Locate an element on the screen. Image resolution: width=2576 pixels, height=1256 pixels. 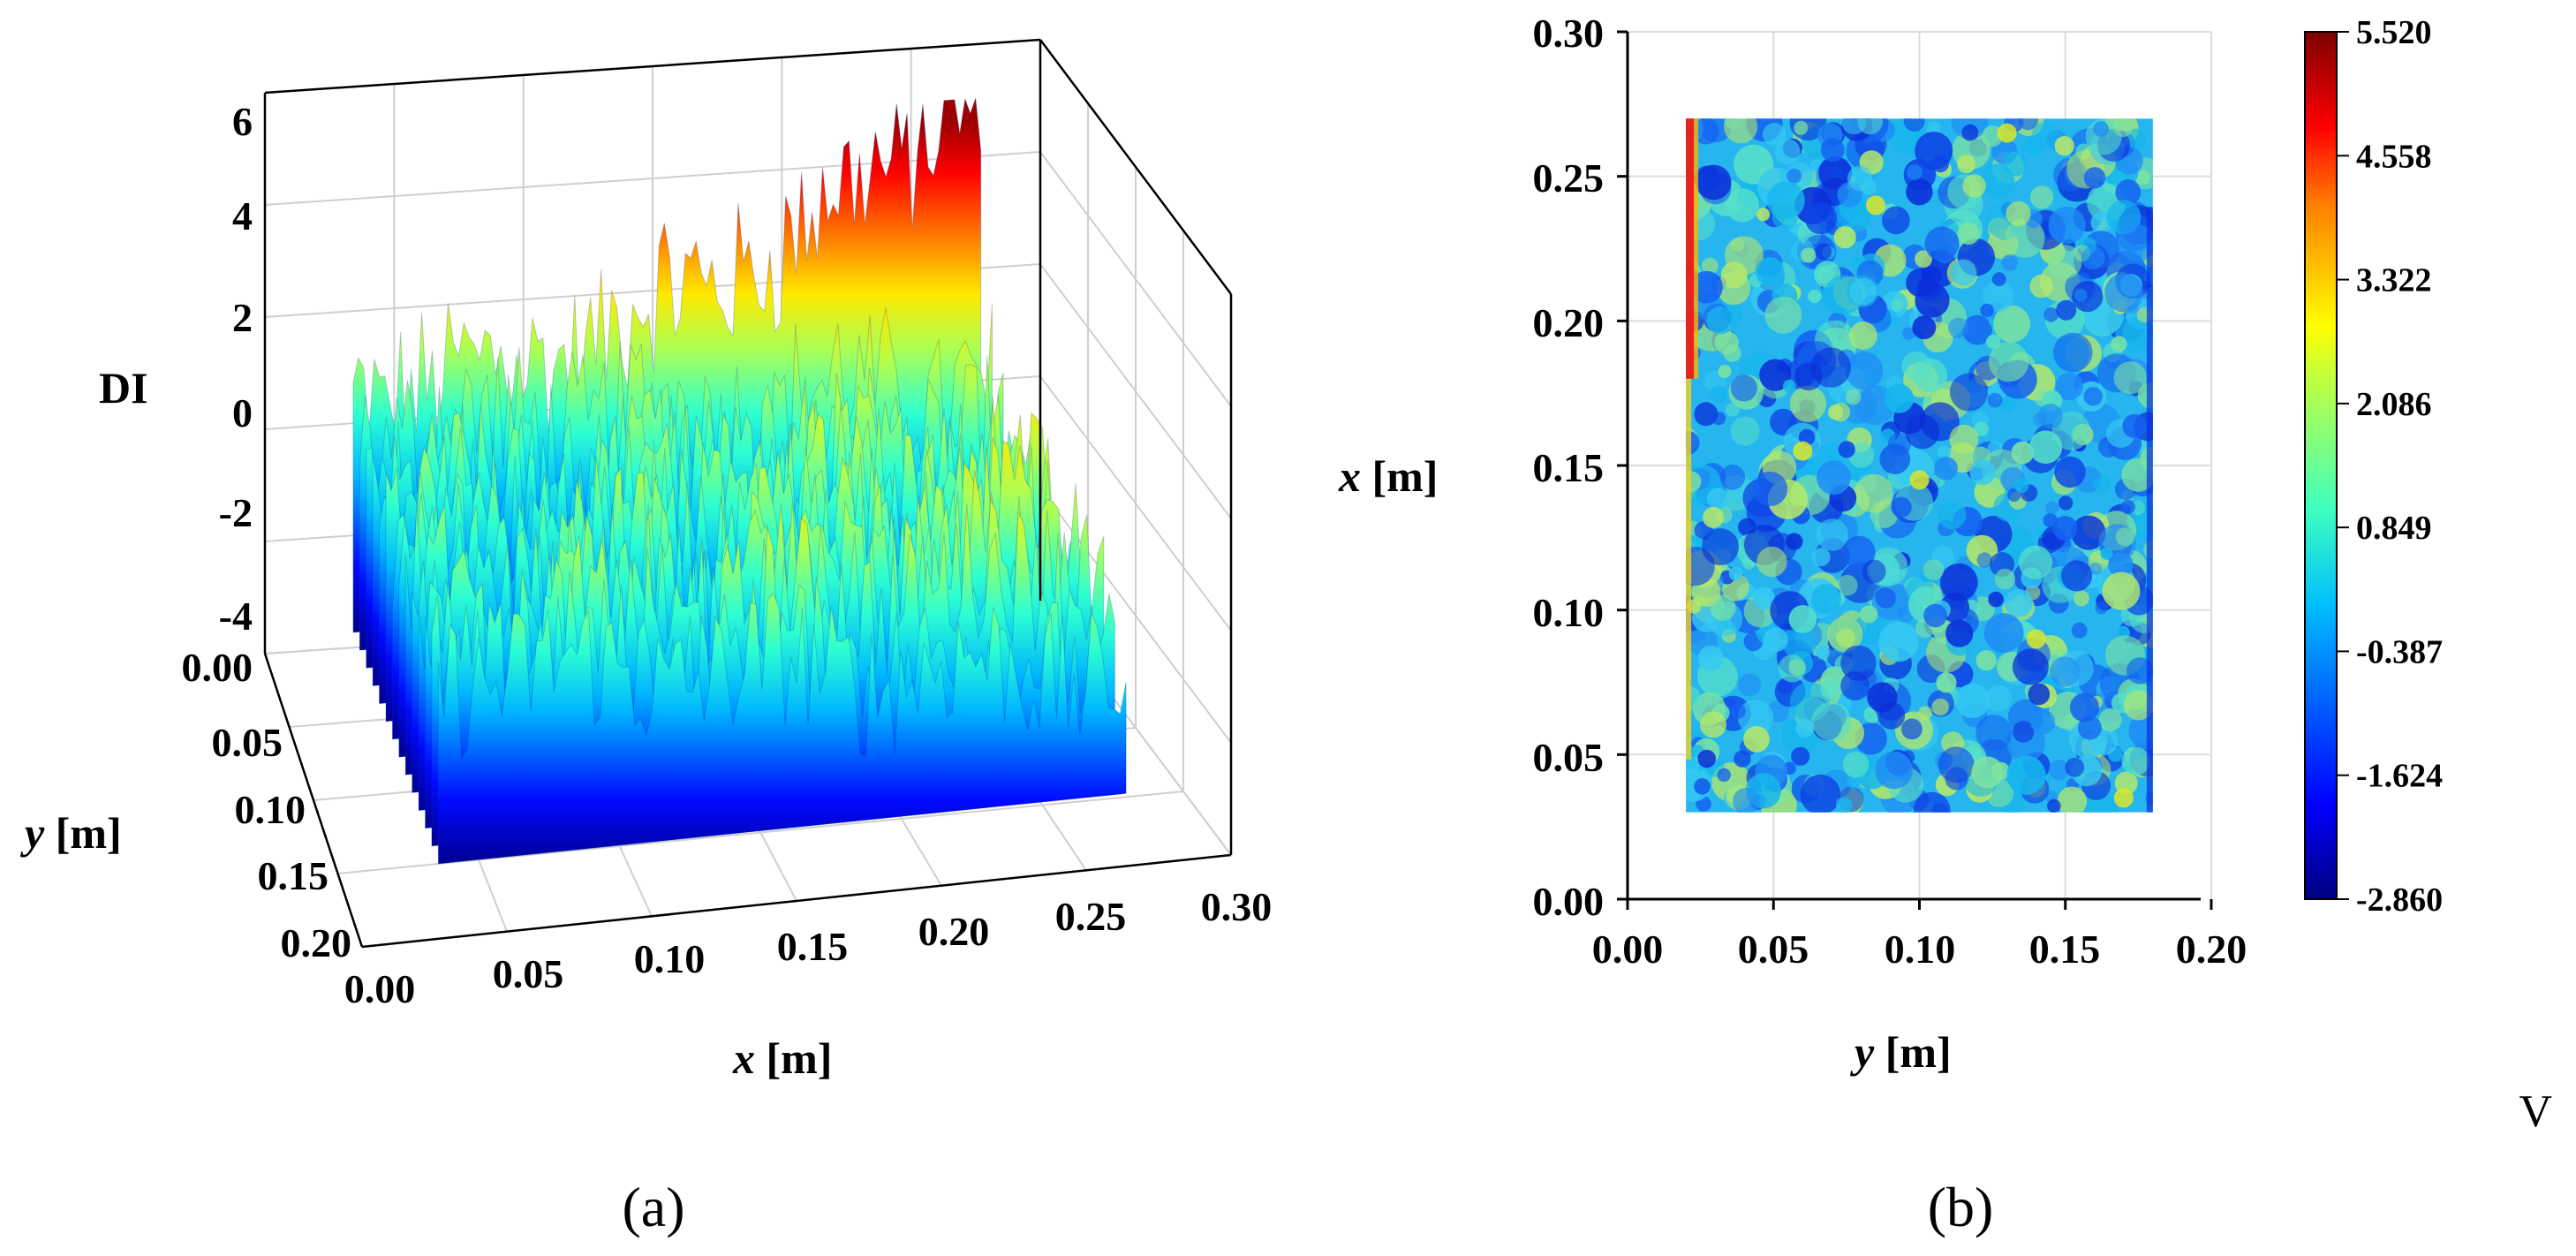
x-axis-var: x is located at coordinates (743, 1058).